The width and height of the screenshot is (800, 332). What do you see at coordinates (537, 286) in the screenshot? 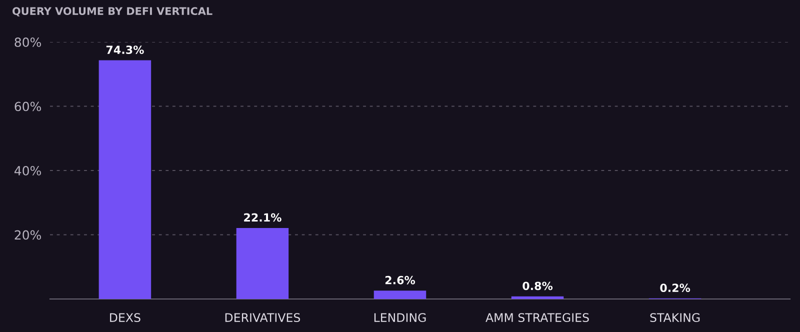
I see `data-label: 0.8%` at bounding box center [537, 286].